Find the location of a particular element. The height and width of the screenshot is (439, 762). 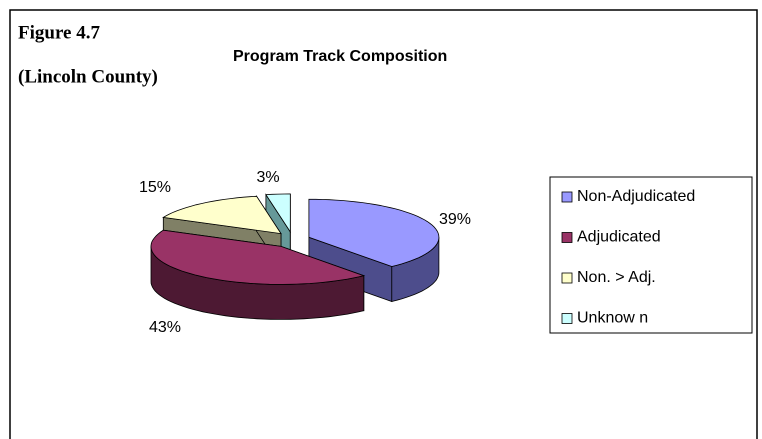

data-label: 39% is located at coordinates (455, 219).